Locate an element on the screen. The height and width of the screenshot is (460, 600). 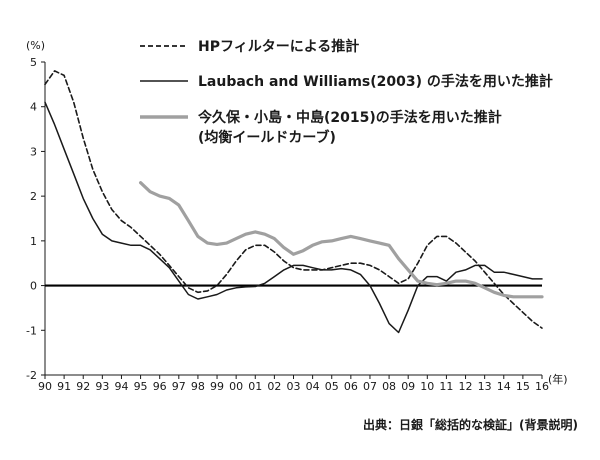
y-tick-label: 5 is located at coordinates (33, 62).